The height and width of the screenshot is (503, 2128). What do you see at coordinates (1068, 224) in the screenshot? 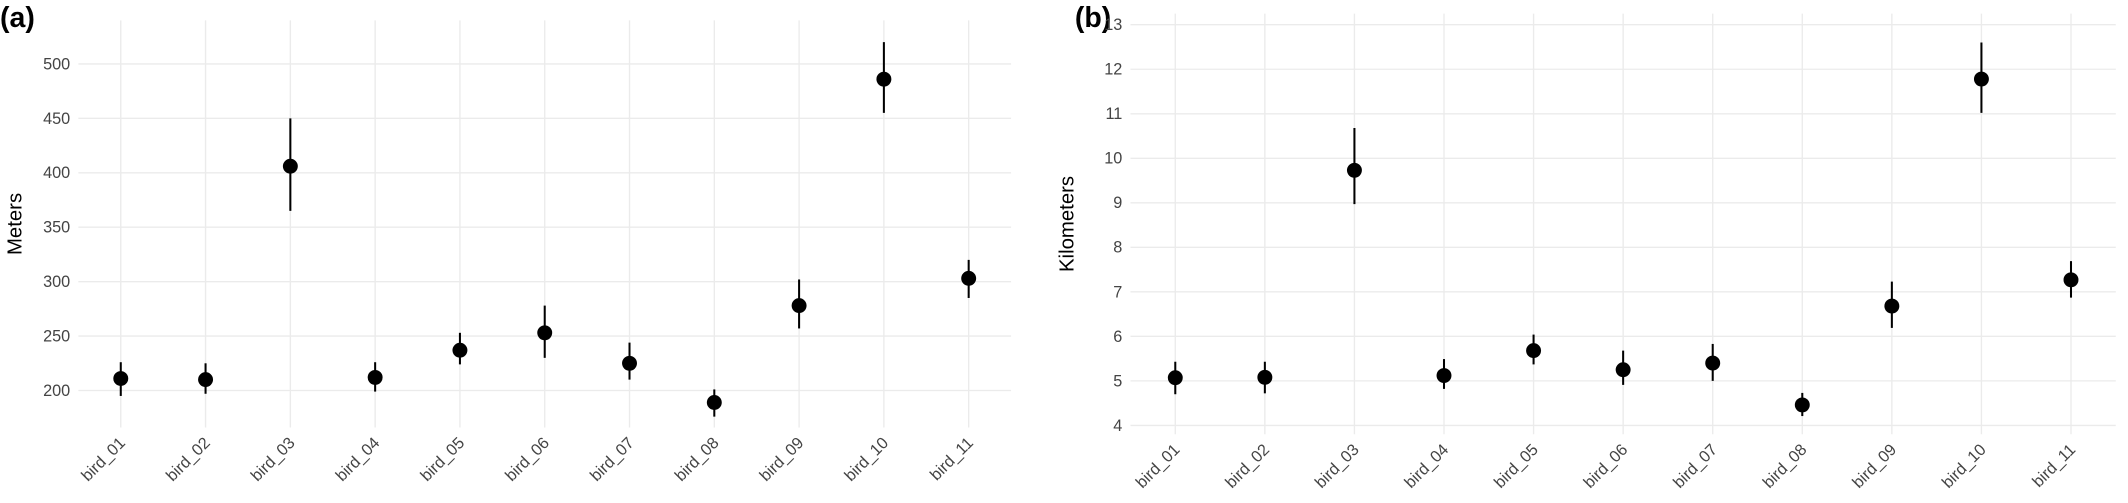
I see `y-axis-title: Kilometers` at bounding box center [1068, 224].